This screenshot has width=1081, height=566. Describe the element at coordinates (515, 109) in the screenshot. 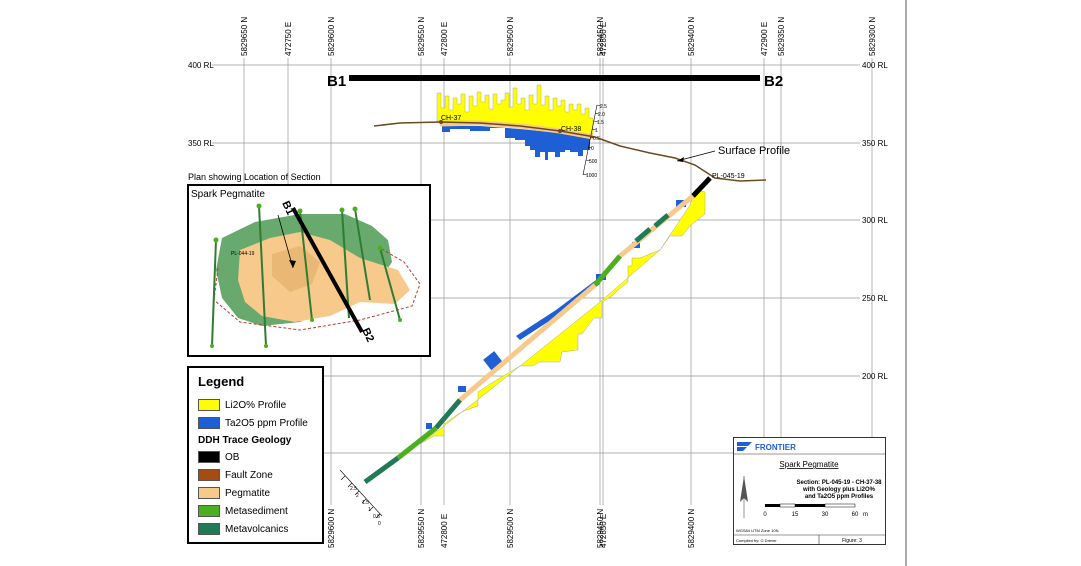

I see `li2o-trench-profile` at that location.